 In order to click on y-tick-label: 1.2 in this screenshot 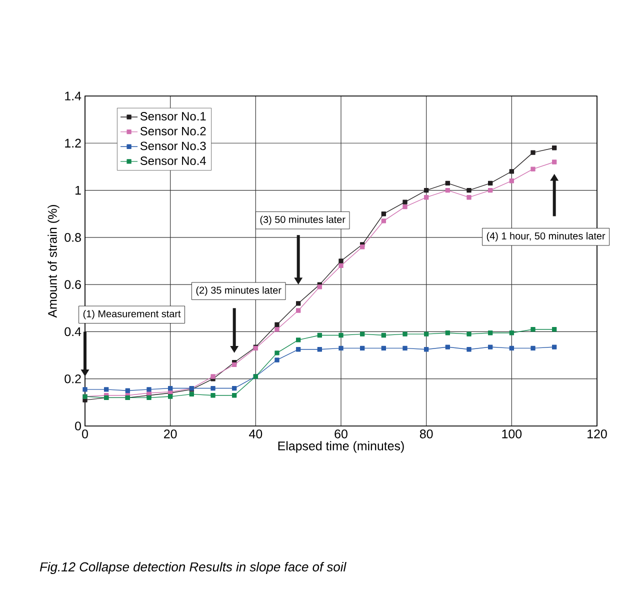, I will do `click(73, 143)`.